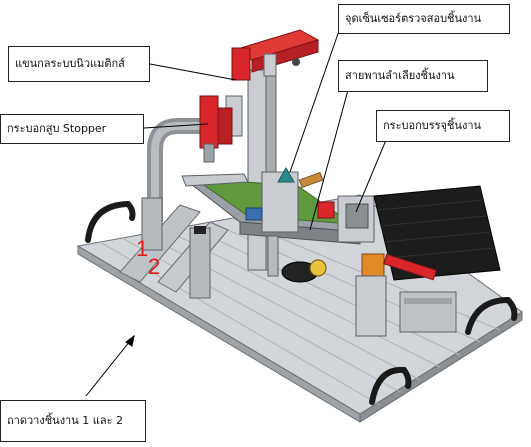 The width and height of the screenshot is (531, 447). Describe the element at coordinates (406, 295) in the screenshot. I see `right-assembly` at that location.